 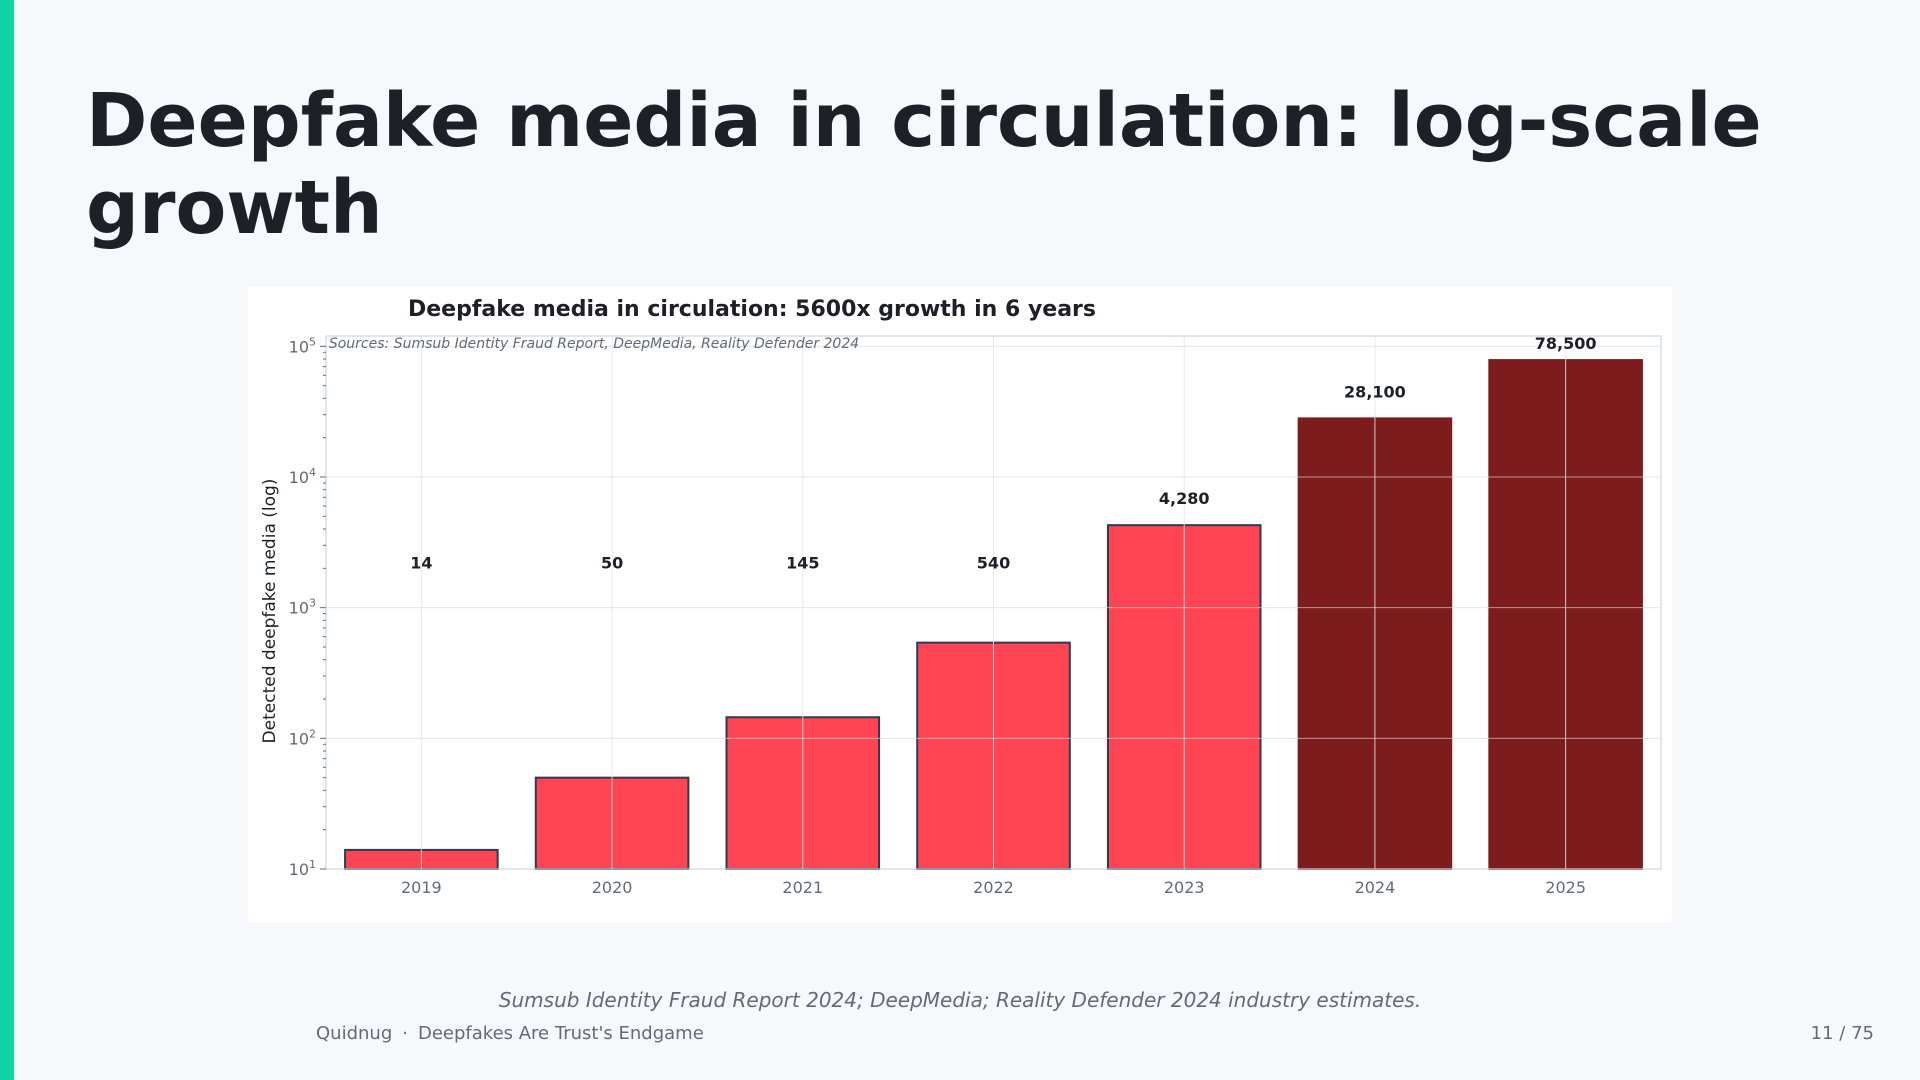 I want to click on x-axis: 2019 2020 2021 2022 2023 2024 2025, so click(x=993, y=887).